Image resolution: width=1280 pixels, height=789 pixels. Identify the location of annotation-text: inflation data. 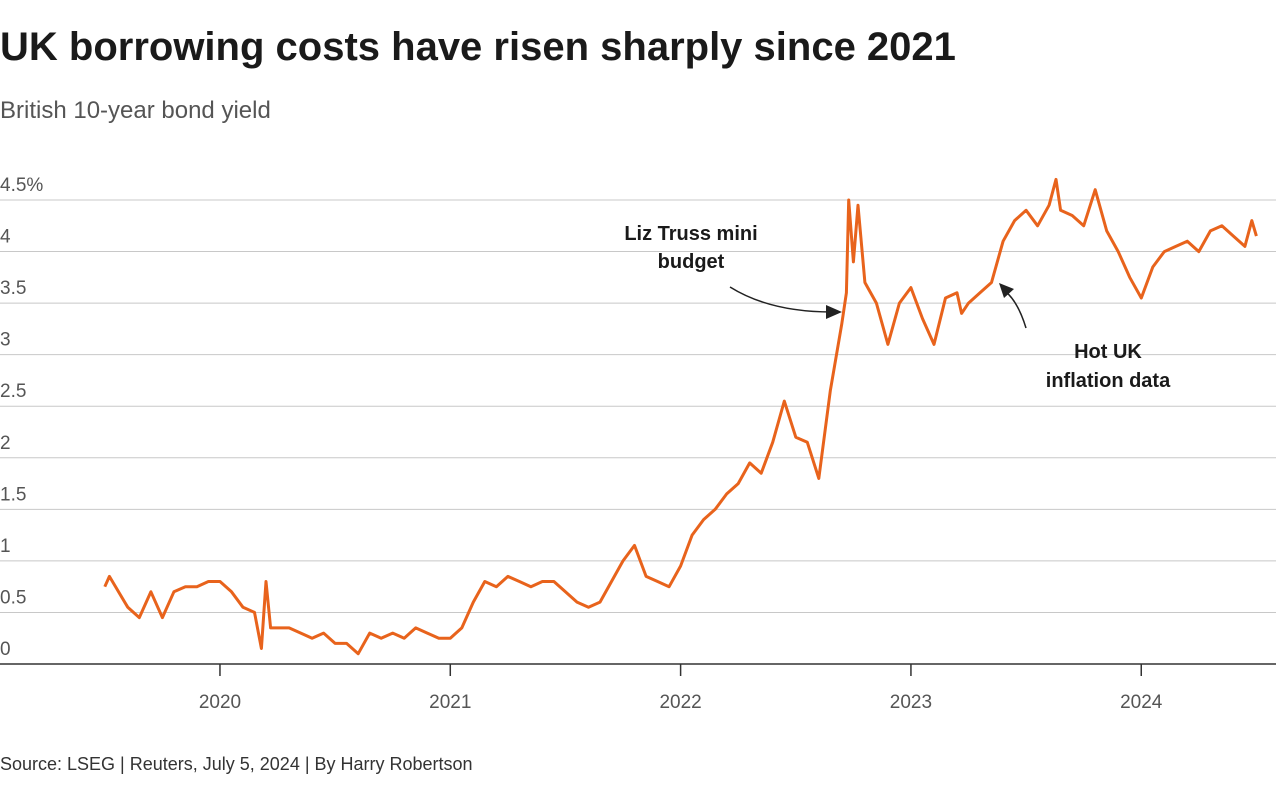
(1108, 381).